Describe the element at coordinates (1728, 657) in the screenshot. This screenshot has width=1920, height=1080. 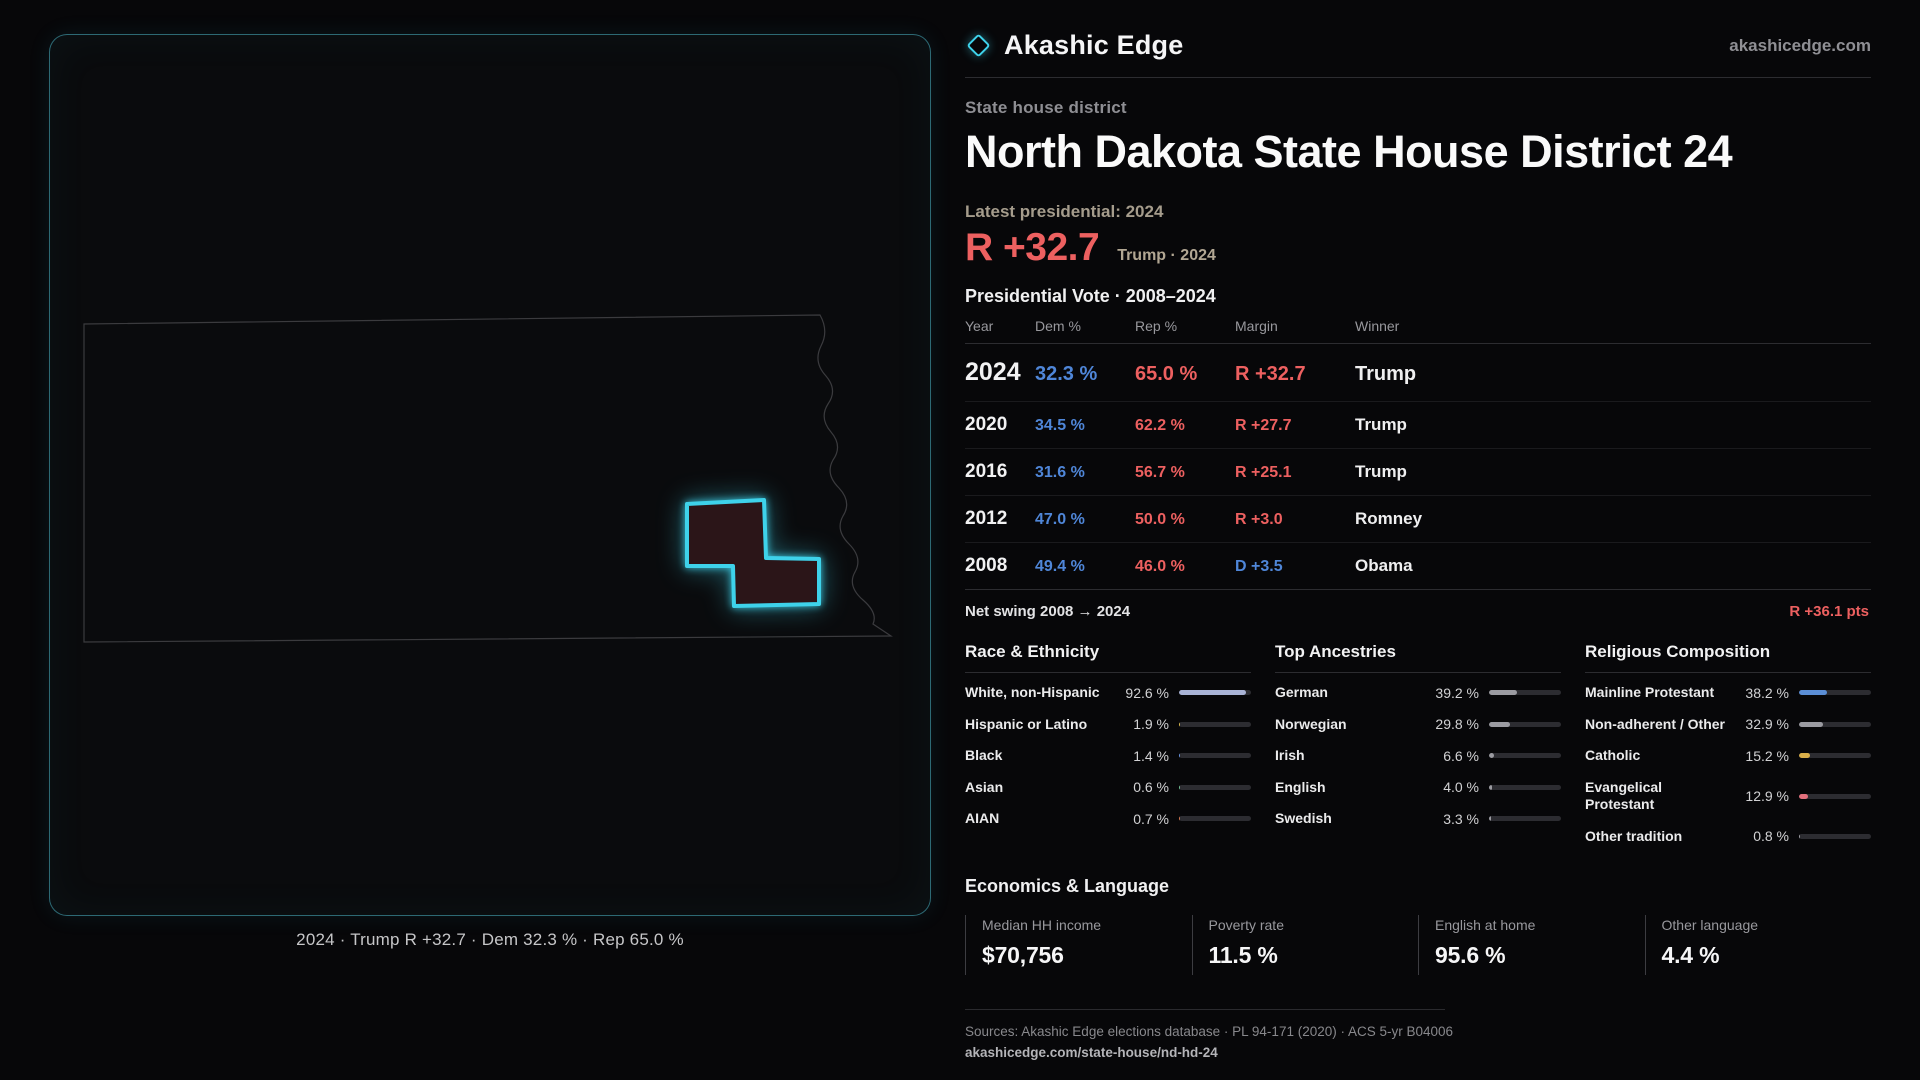
I see `section-heading: Religious Composition` at that location.